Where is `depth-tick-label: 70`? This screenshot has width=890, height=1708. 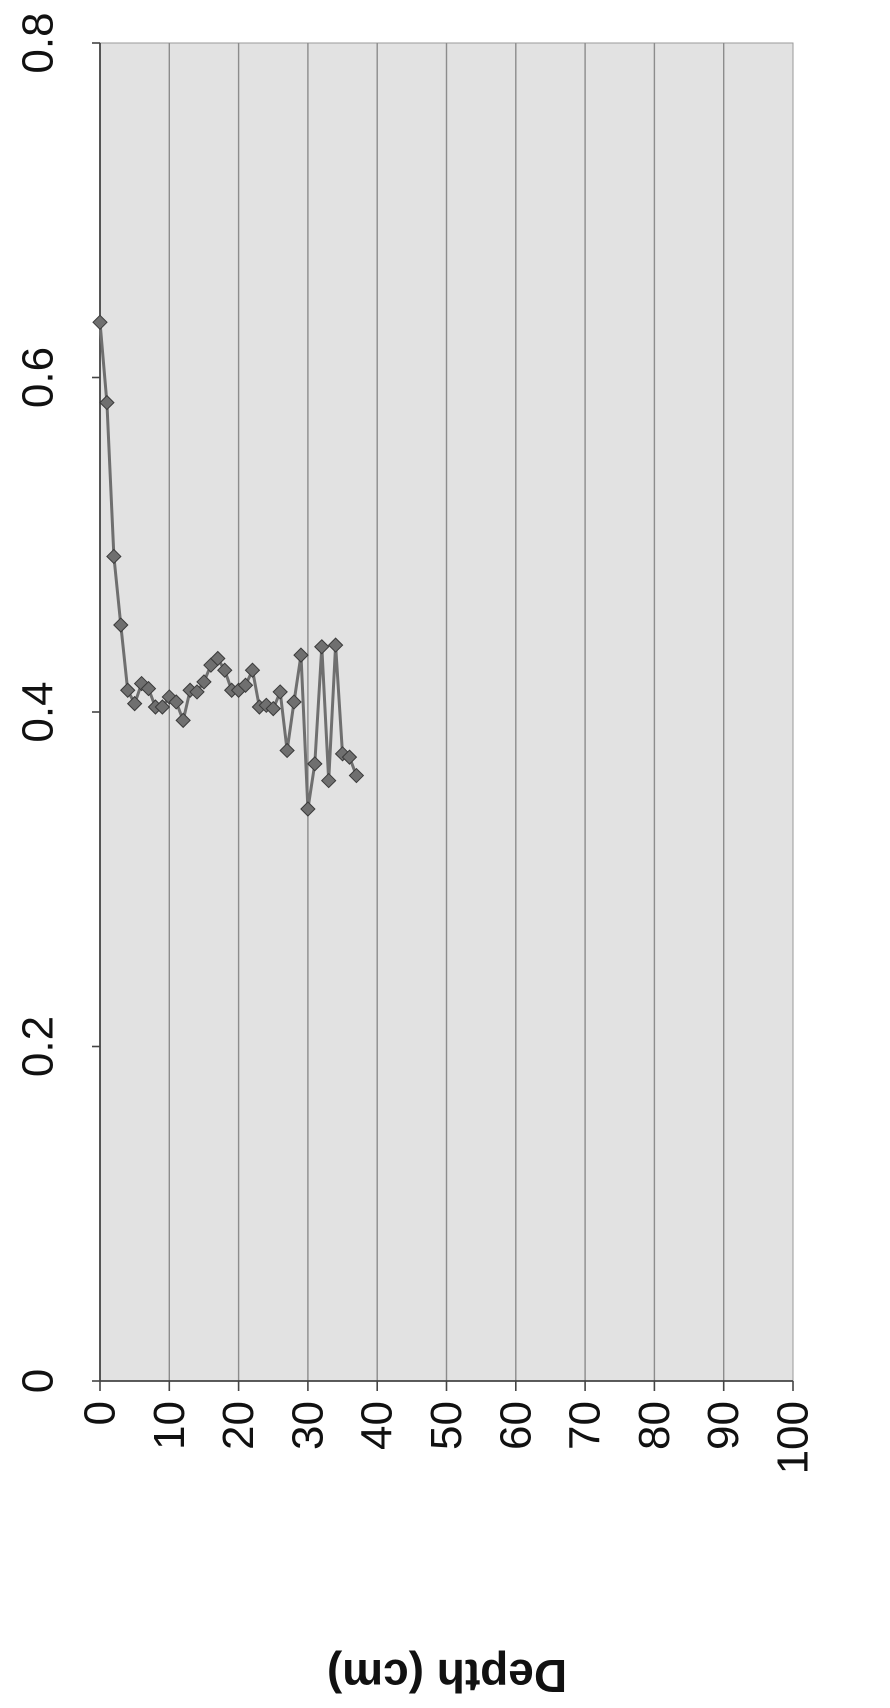 depth-tick-label: 70 is located at coordinates (585, 1425).